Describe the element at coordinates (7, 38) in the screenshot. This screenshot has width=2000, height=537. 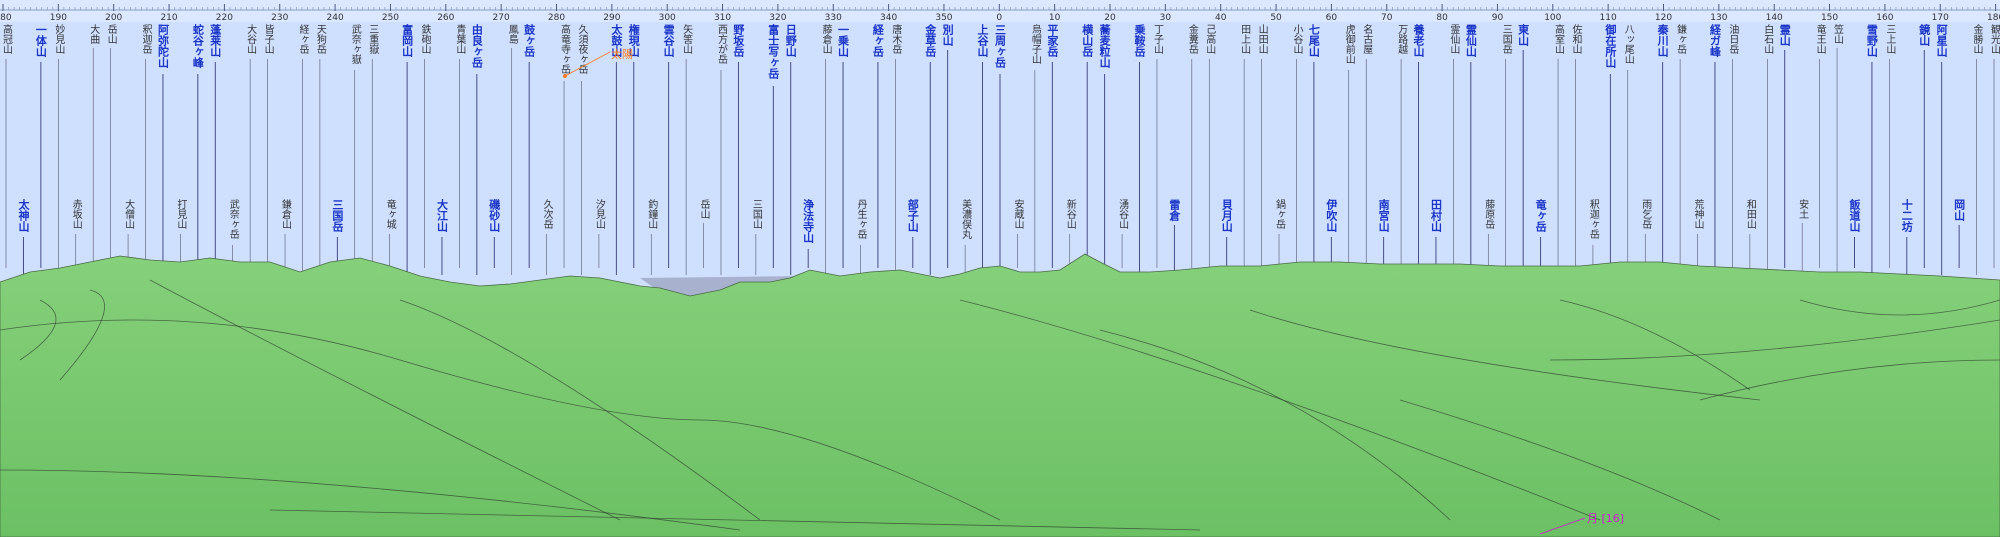
I see `peak-label: 高冠山` at that location.